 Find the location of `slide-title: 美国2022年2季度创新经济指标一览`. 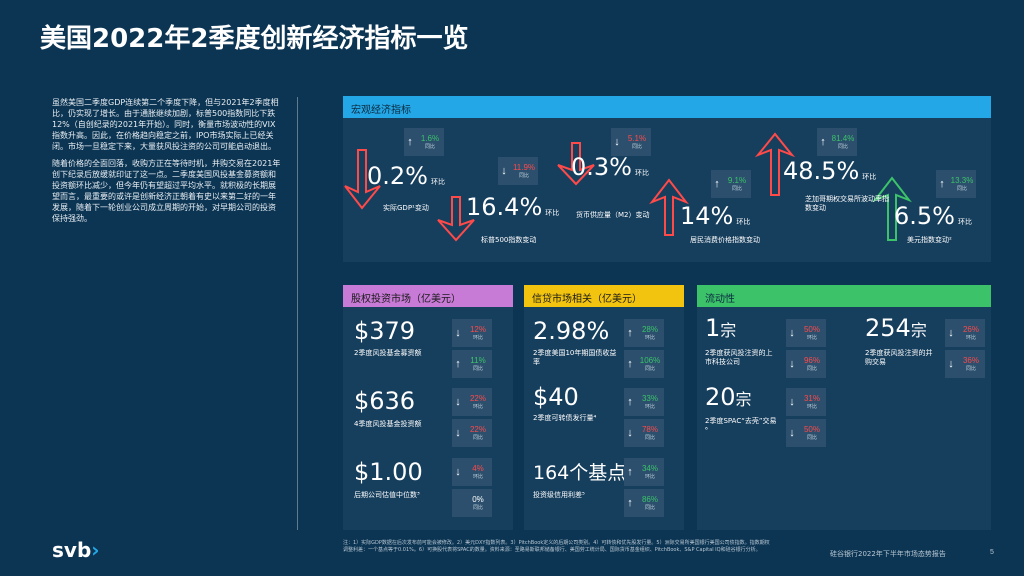

slide-title: 美国2022年2季度创新经济指标一览 is located at coordinates (254, 39).